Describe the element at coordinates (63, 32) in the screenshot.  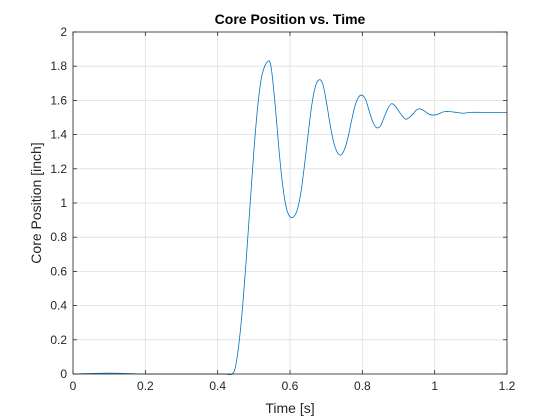
I see `y-tick-label: 2` at that location.